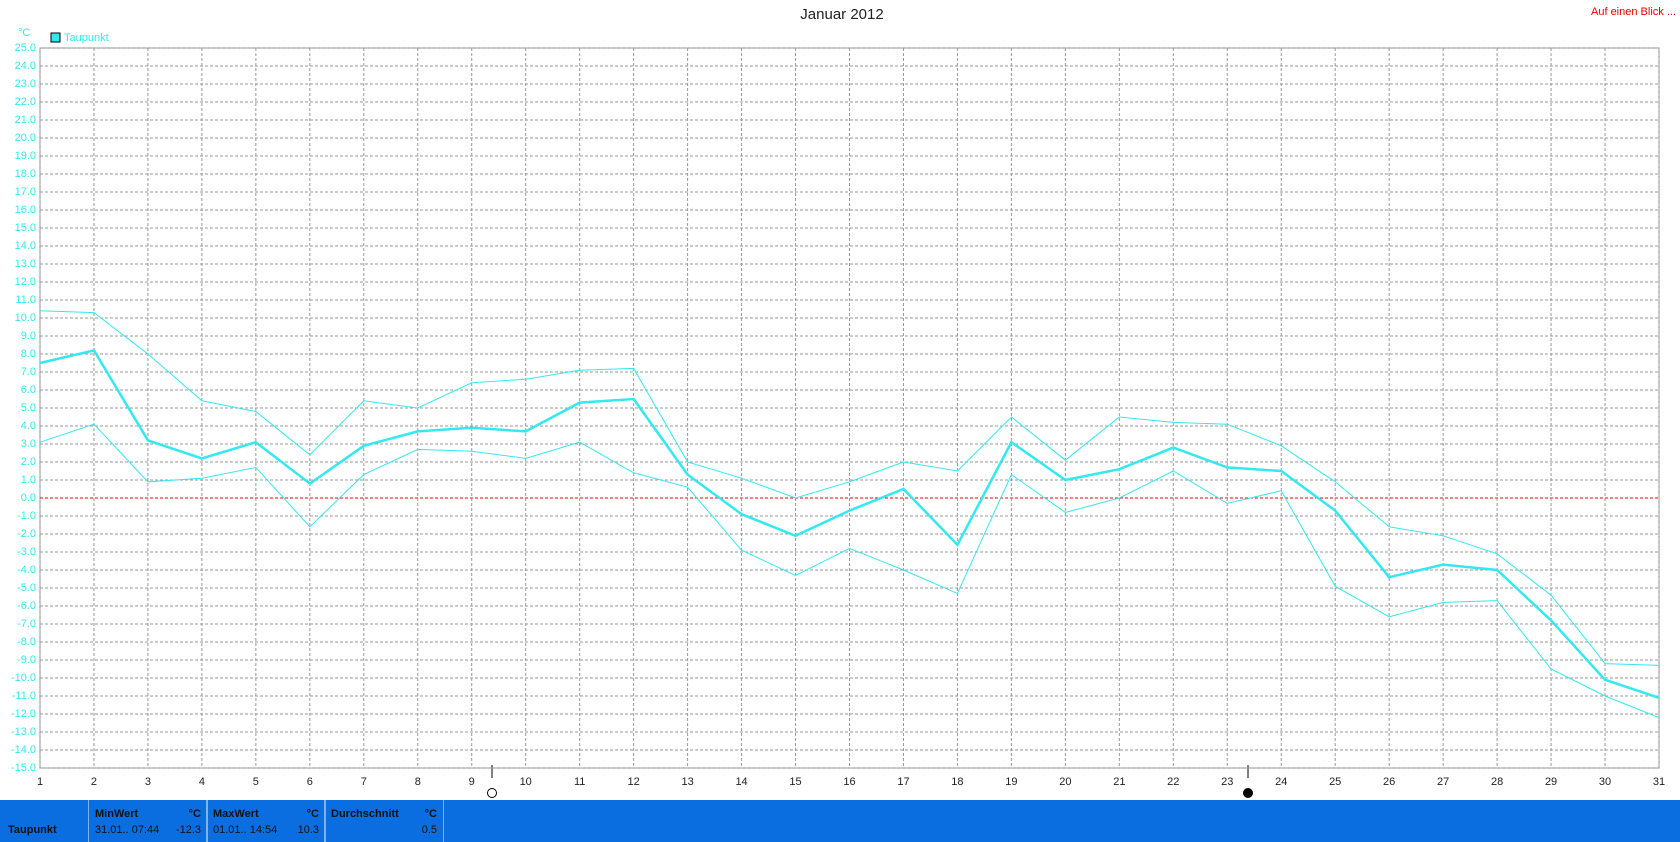 The height and width of the screenshot is (842, 1680). What do you see at coordinates (236, 814) in the screenshot?
I see `cell-header: MaxWert` at bounding box center [236, 814].